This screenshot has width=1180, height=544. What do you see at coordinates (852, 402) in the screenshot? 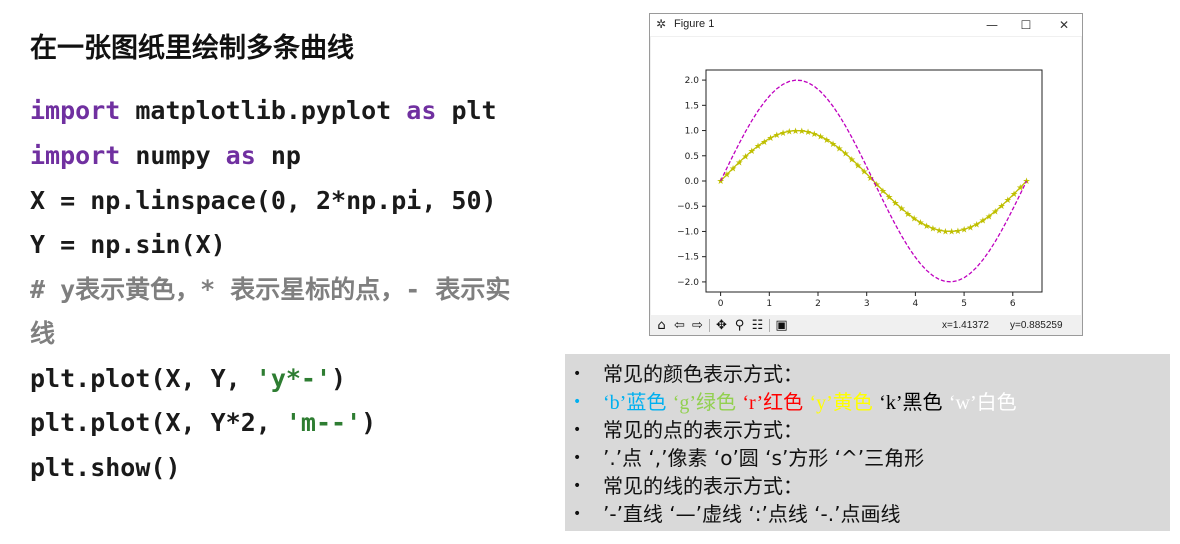
I see `color-name: 黄色` at bounding box center [852, 402].